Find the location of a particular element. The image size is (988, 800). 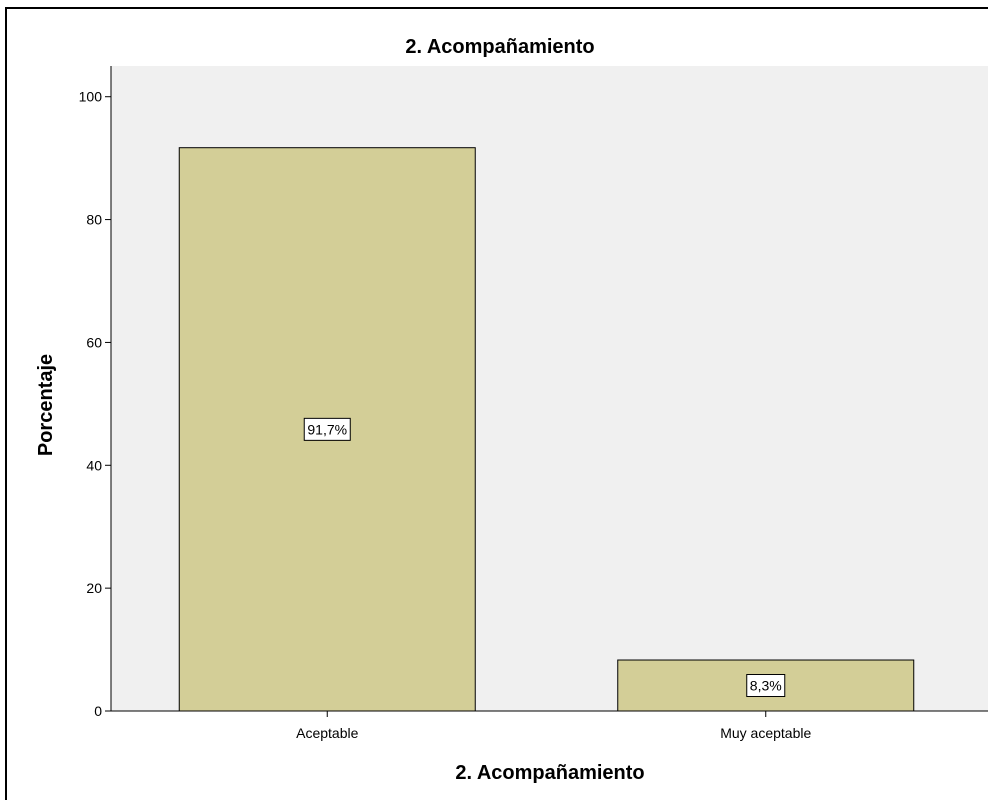

chart-title: 2. Acompañamiento is located at coordinates (499, 47).